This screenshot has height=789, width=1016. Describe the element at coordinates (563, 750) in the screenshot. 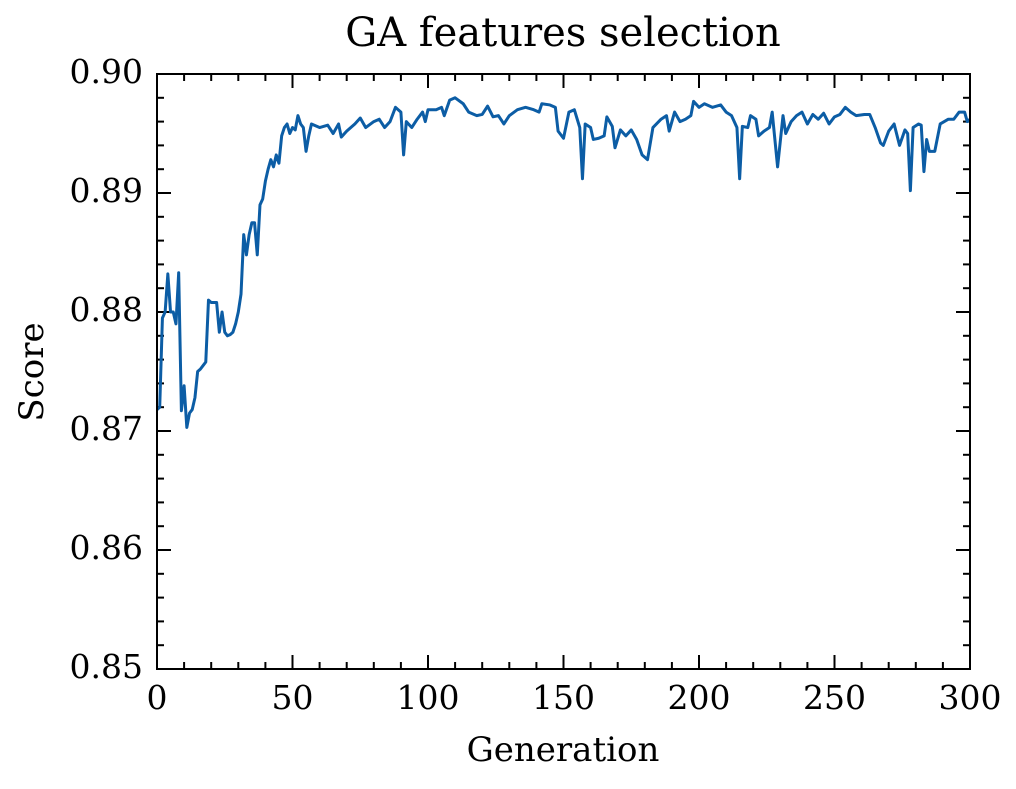

I see `x-axis-label: Generation` at that location.